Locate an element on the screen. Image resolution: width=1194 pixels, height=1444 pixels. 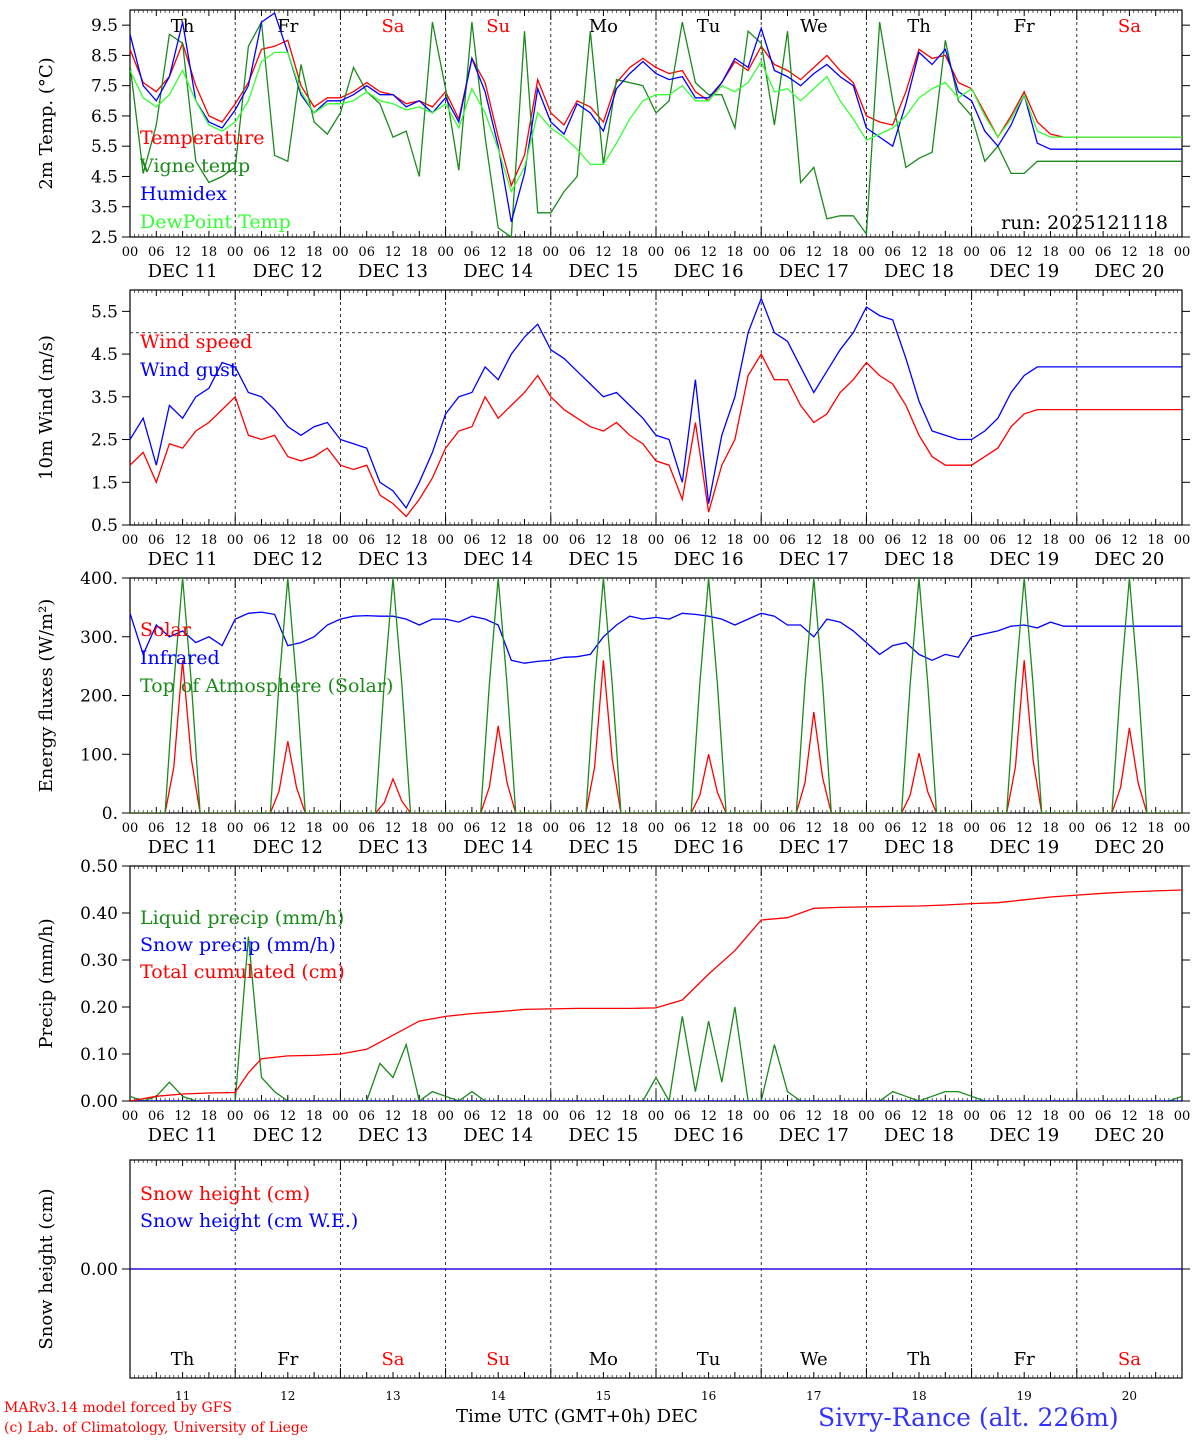
date-label: DEC 14 is located at coordinates (498, 559).